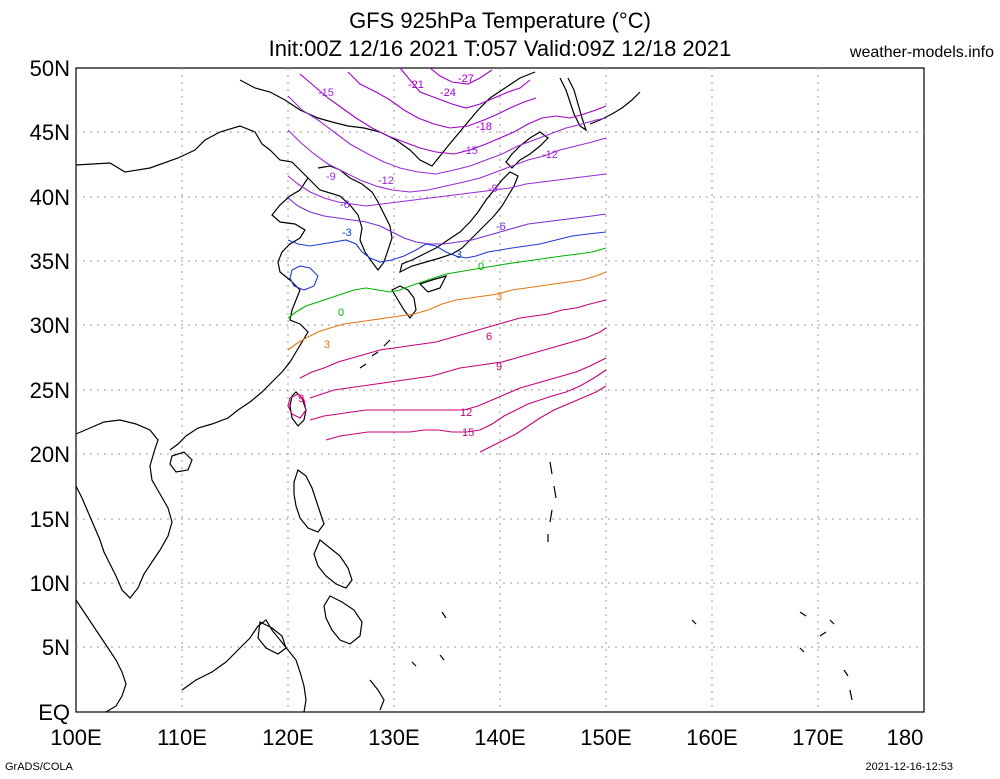 The height and width of the screenshot is (779, 1000). I want to click on contour-label-pos3-west: 3, so click(327, 345).